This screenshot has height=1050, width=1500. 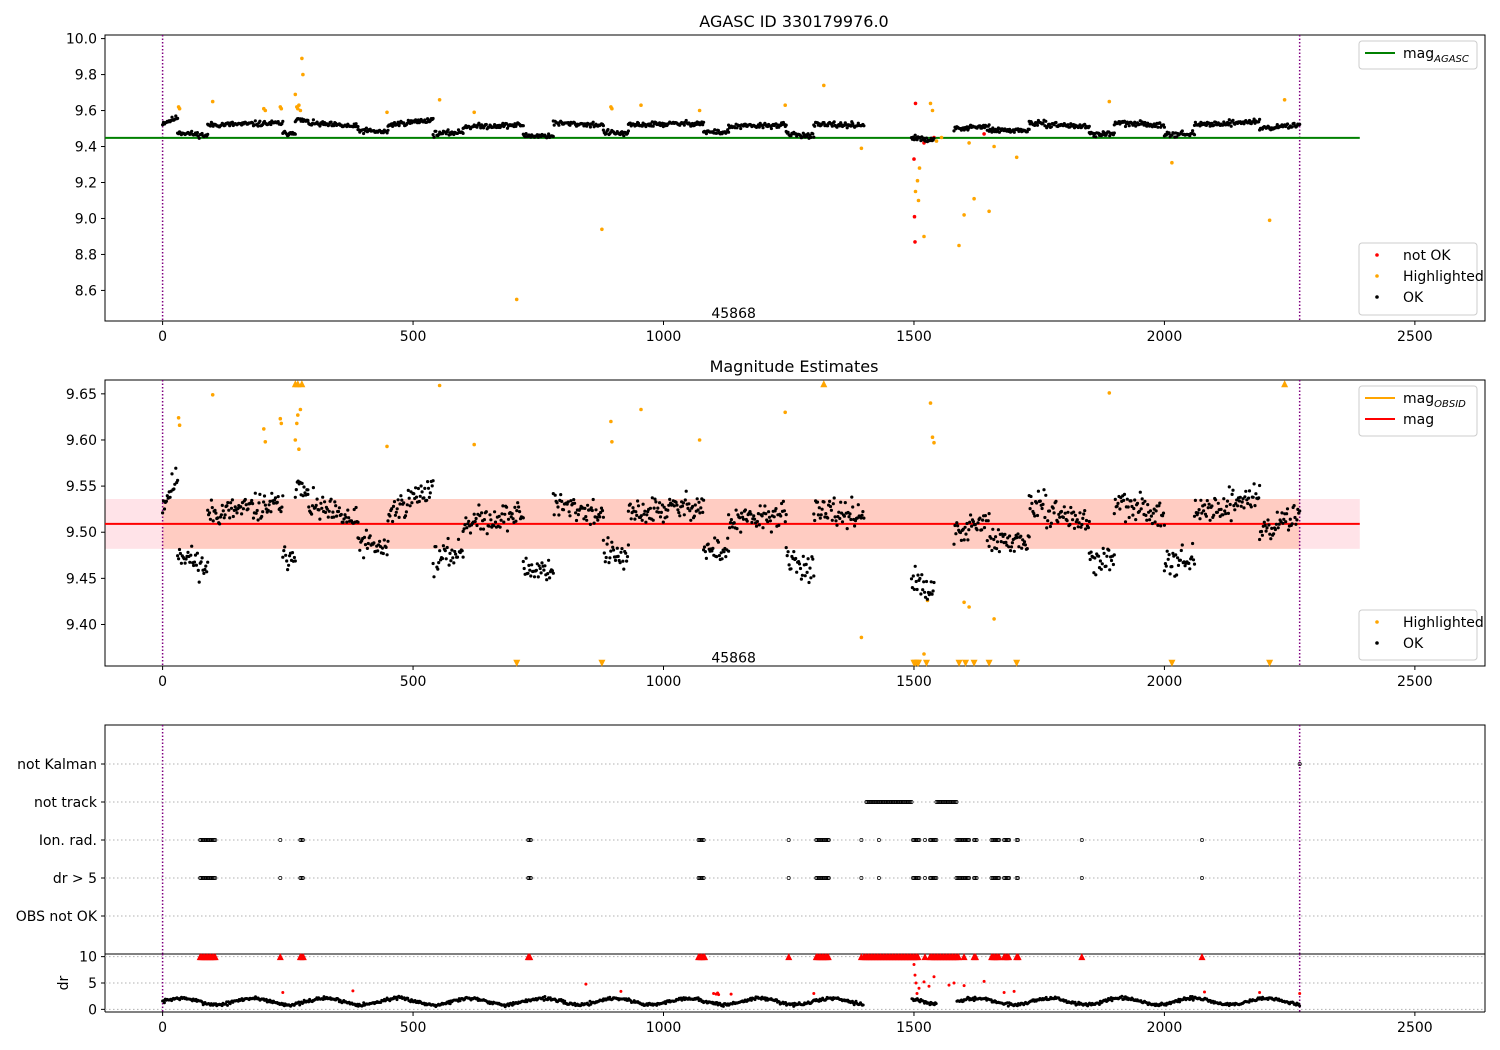 I want to click on flag-category-label: Ion. rad., so click(x=68, y=841).